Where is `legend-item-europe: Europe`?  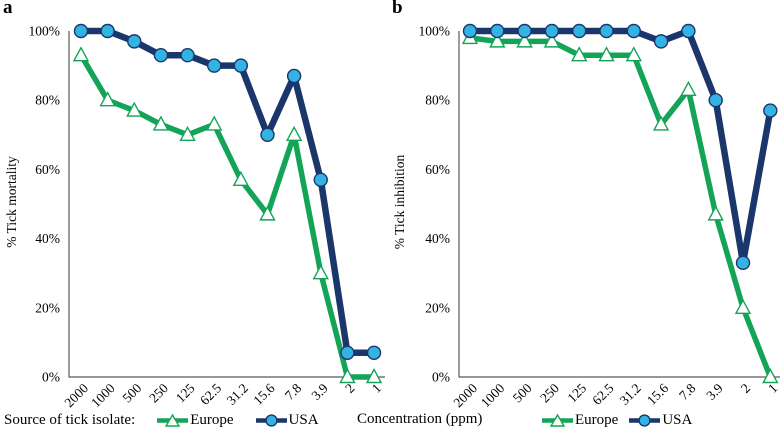 legend-item-europe: Europe is located at coordinates (195, 420).